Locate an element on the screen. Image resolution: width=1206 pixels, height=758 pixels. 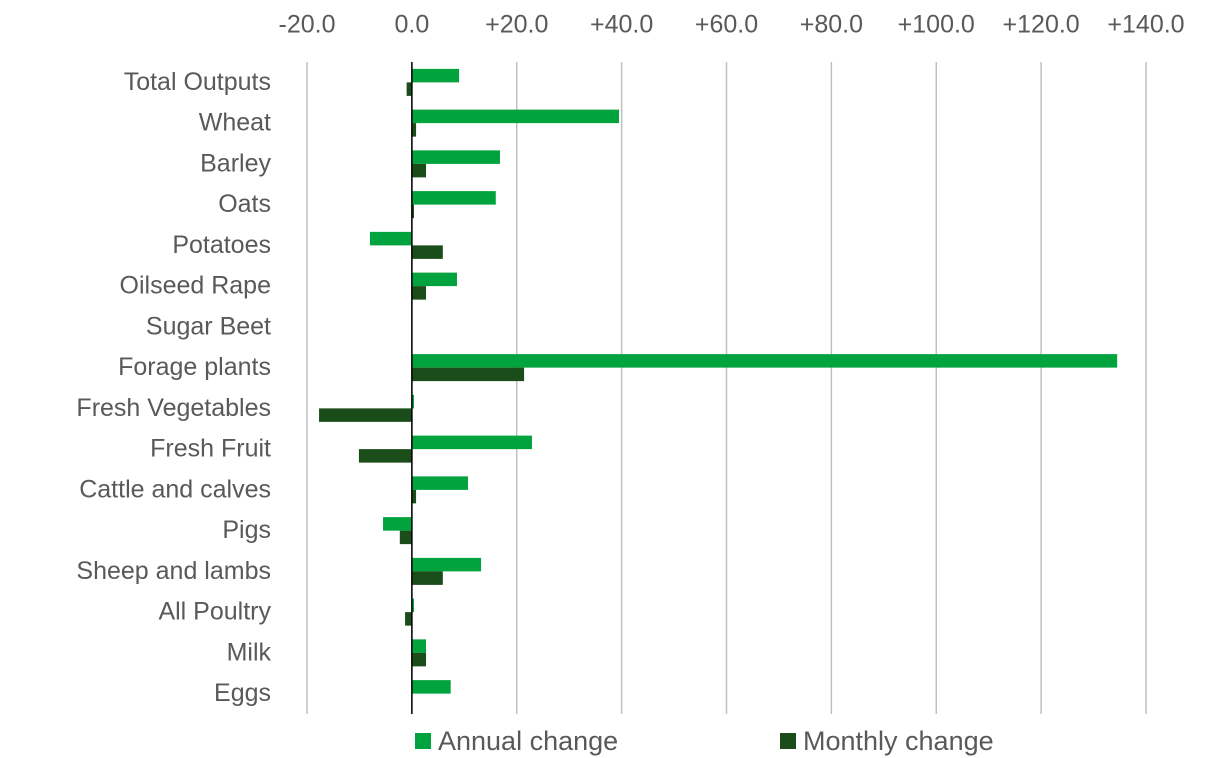
y-tick-label: Total Outputs is located at coordinates (197, 82).